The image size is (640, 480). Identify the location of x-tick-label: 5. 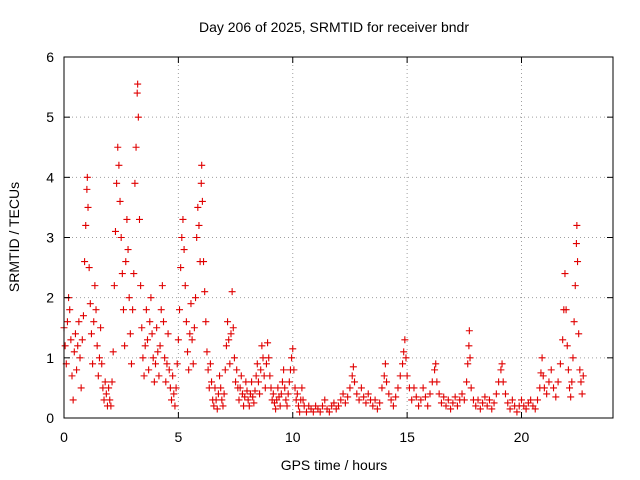
(178, 437).